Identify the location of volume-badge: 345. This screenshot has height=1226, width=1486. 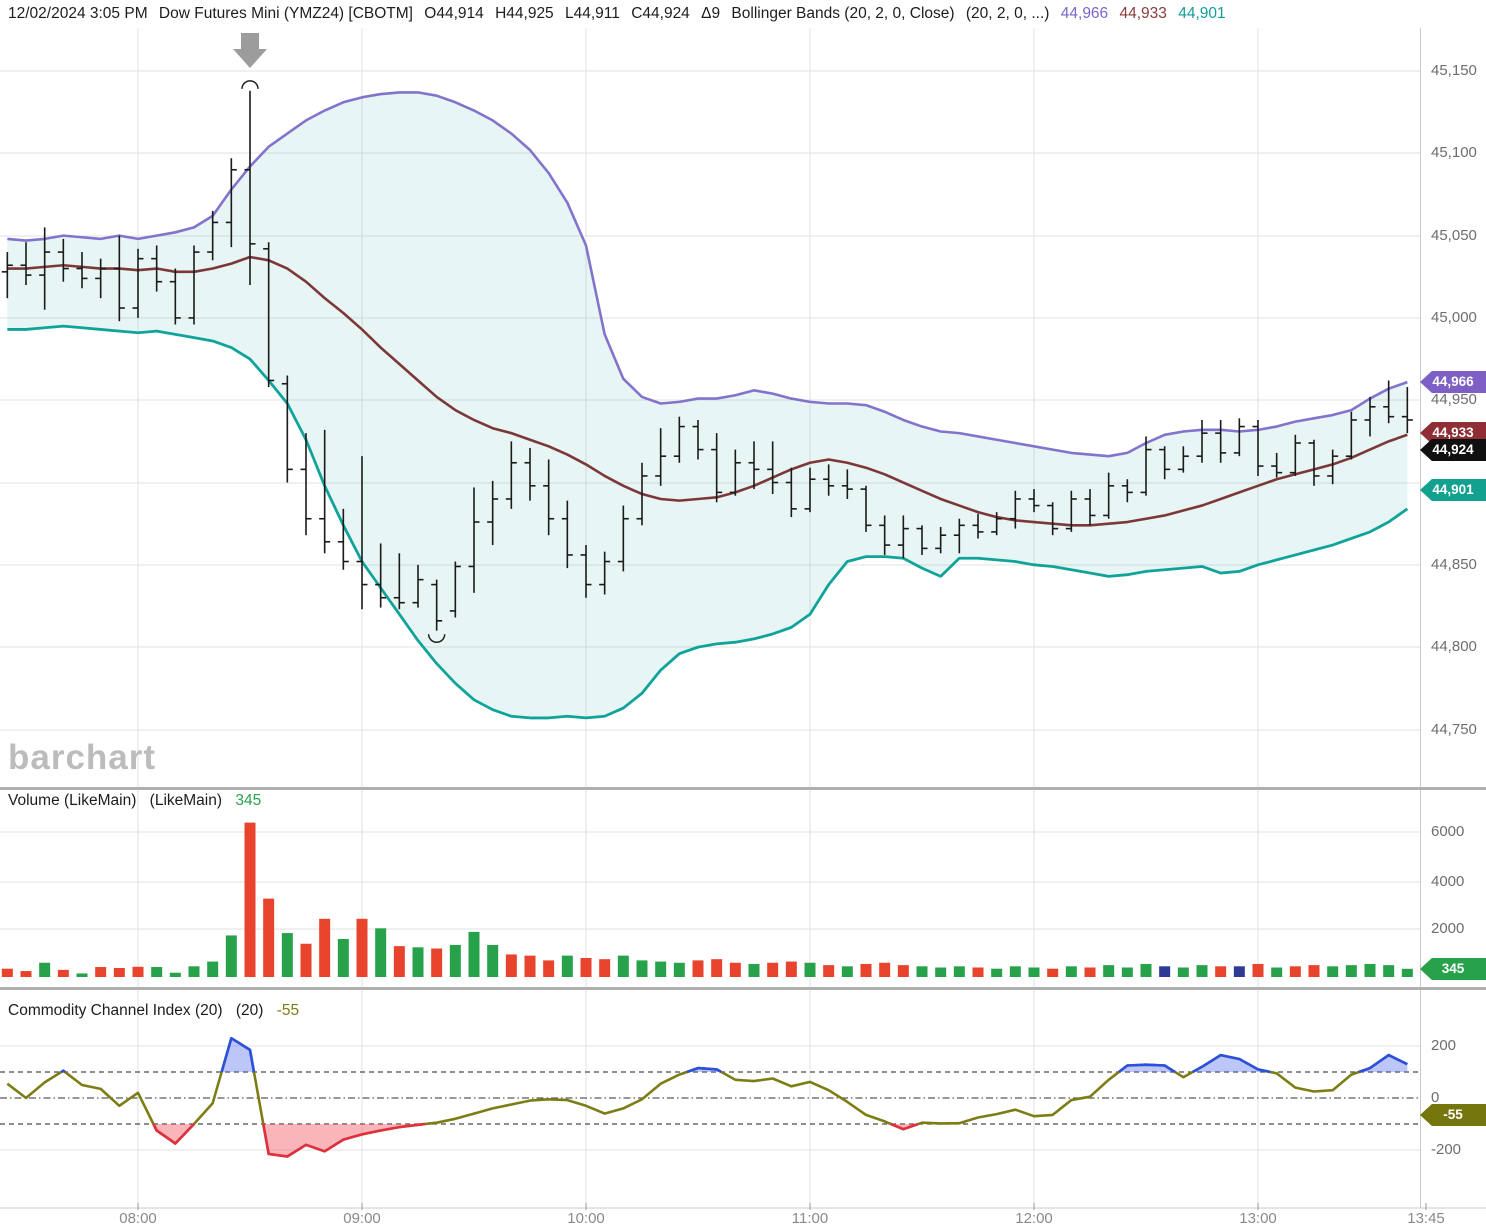
(1453, 969).